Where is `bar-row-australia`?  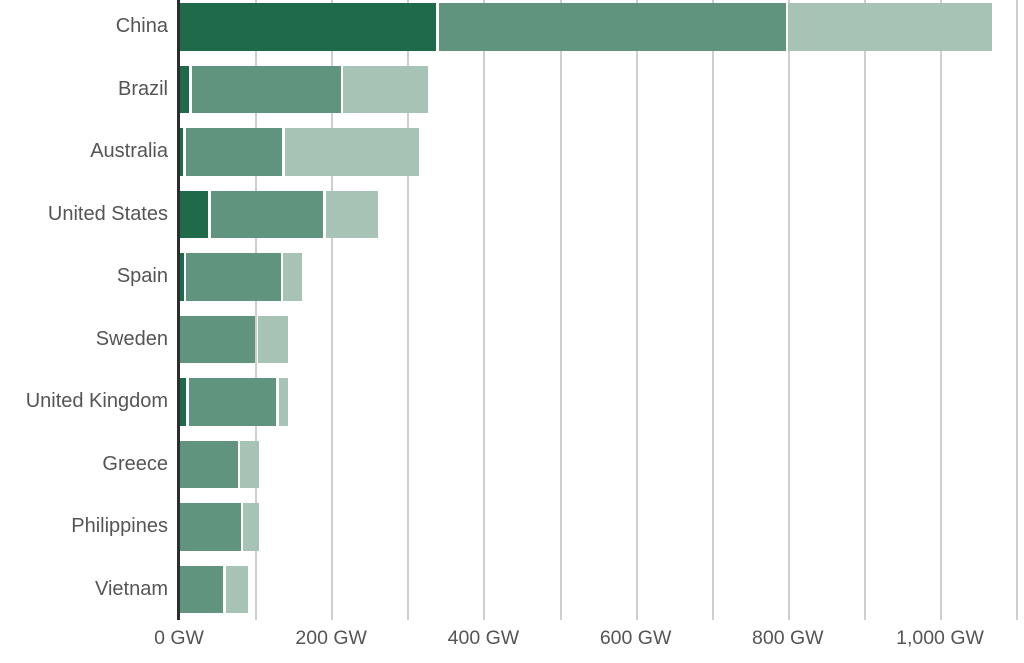 bar-row-australia is located at coordinates (299, 152).